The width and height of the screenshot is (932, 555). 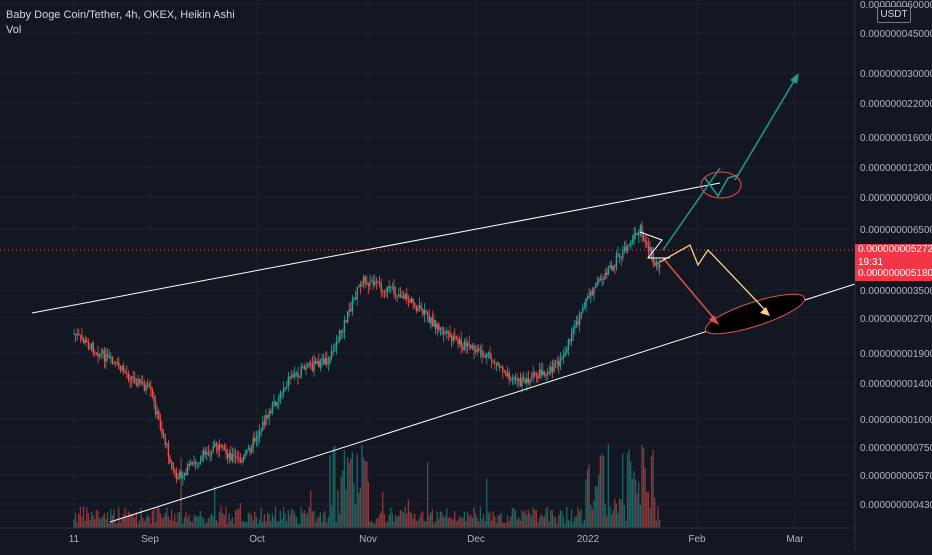 What do you see at coordinates (896, 505) in the screenshot?
I see `price-tick-label: 0.000000000430` at bounding box center [896, 505].